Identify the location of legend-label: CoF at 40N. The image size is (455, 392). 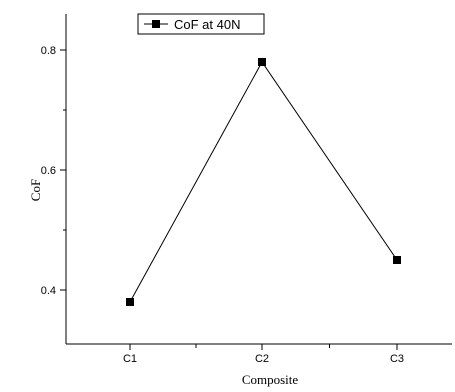
(207, 24).